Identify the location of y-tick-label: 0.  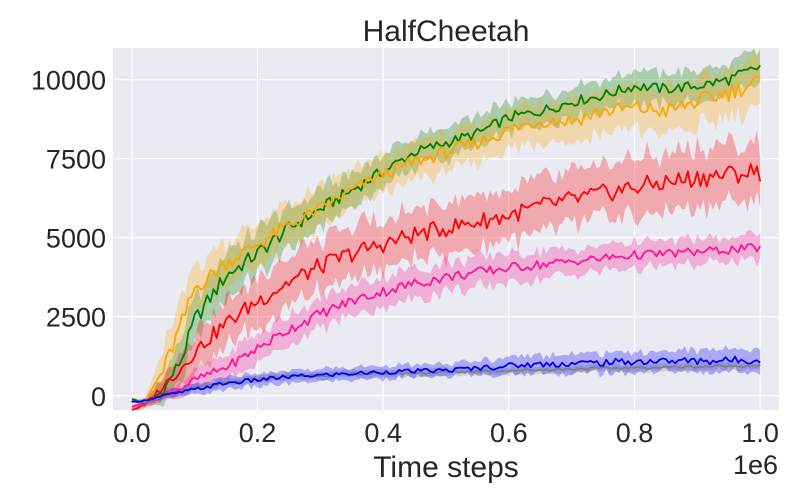
(98, 397).